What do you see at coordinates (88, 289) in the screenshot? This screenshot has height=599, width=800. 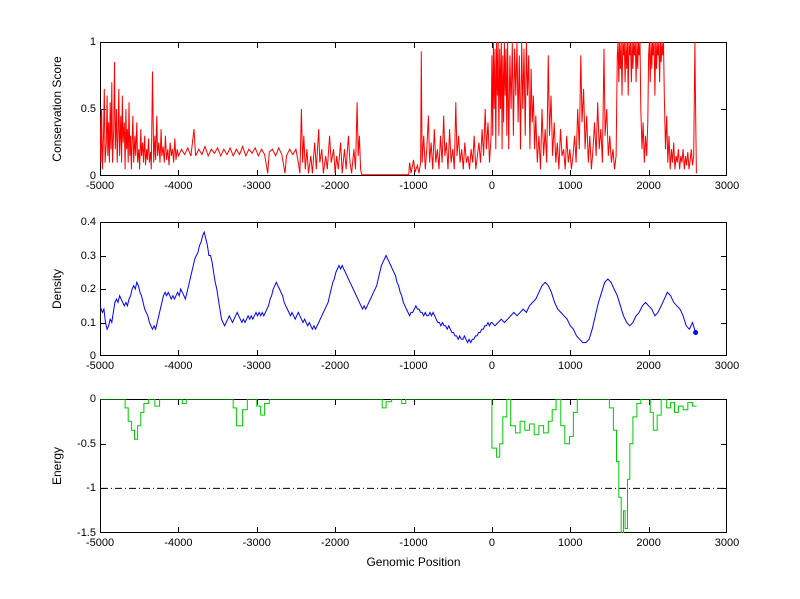 I see `y-tick-label: 0.2` at bounding box center [88, 289].